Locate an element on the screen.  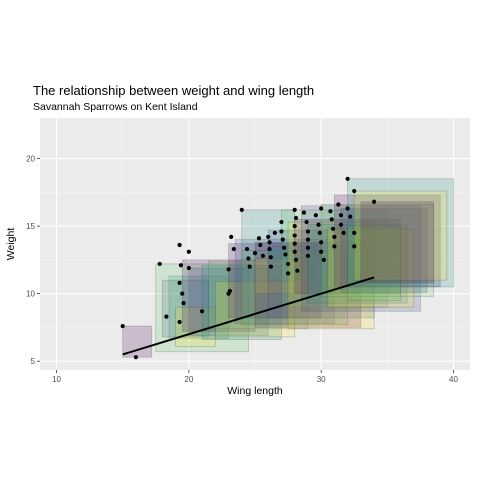
x-tick-label: 20 is located at coordinates (188, 379).